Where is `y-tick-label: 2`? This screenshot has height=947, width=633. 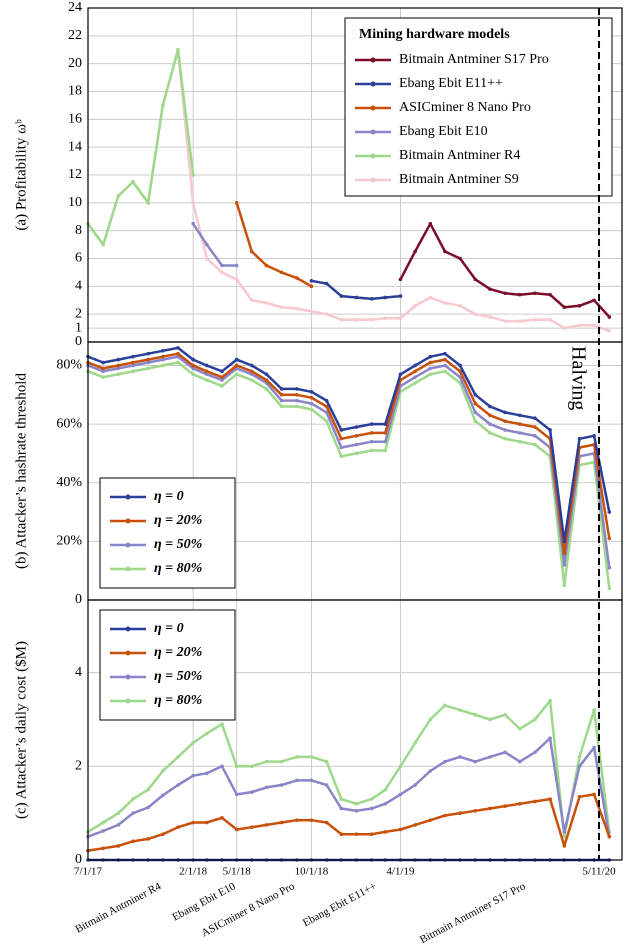 y-tick-label: 2 is located at coordinates (78, 313).